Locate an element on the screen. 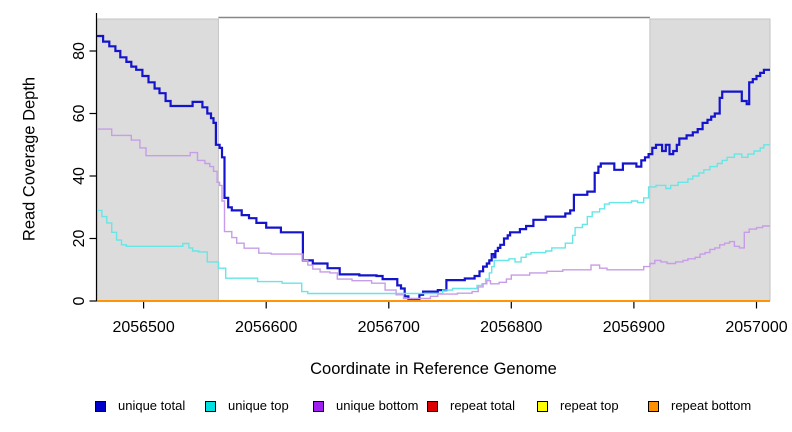 Image resolution: width=792 pixels, height=432 pixels. legend-swatch-unique-top is located at coordinates (210, 406).